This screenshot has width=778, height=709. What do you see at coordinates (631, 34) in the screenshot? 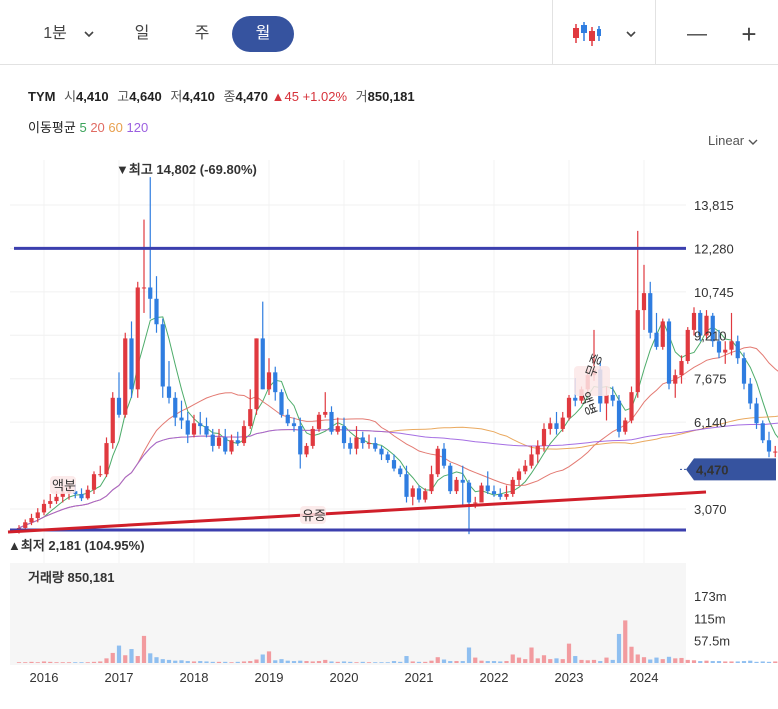
I see `chart-type-chevron-down-icon` at bounding box center [631, 34].